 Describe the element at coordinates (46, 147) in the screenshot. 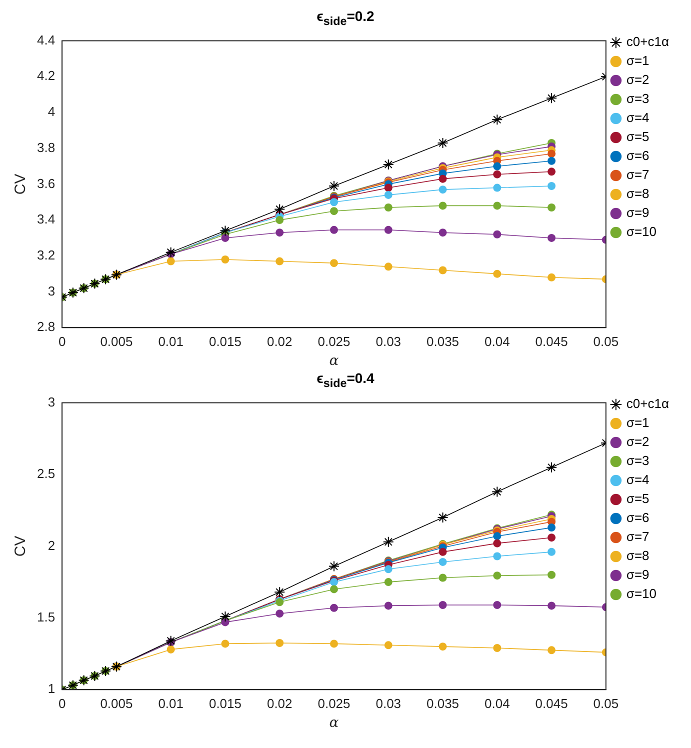

I see `y-tick-label: 3.8` at that location.